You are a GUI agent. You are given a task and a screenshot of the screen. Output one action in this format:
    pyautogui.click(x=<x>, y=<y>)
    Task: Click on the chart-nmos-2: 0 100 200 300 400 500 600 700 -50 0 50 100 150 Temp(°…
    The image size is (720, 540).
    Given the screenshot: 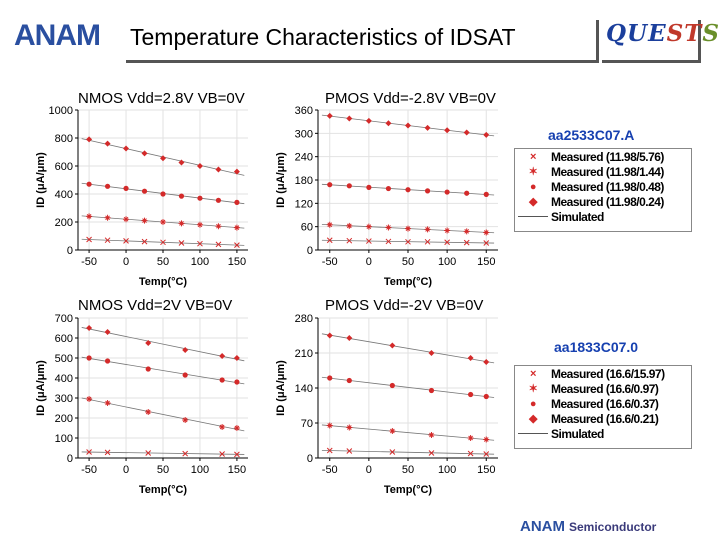 What is the action you would take?
    pyautogui.click(x=141, y=404)
    